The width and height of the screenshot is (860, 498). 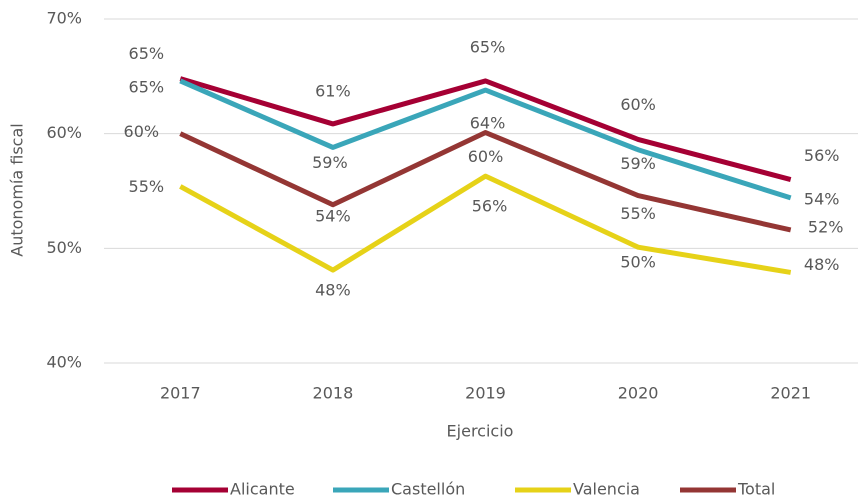 I want to click on legend-label: Alicante, so click(x=262, y=489).